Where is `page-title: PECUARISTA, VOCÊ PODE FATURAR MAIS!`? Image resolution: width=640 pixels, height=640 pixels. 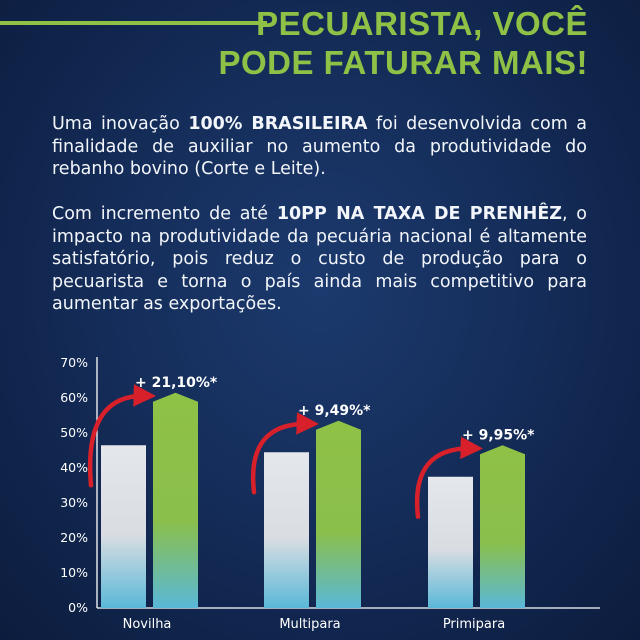
page-title: PECUARISTA, VOCÊ PODE FATURAR MAIS! is located at coordinates (403, 43).